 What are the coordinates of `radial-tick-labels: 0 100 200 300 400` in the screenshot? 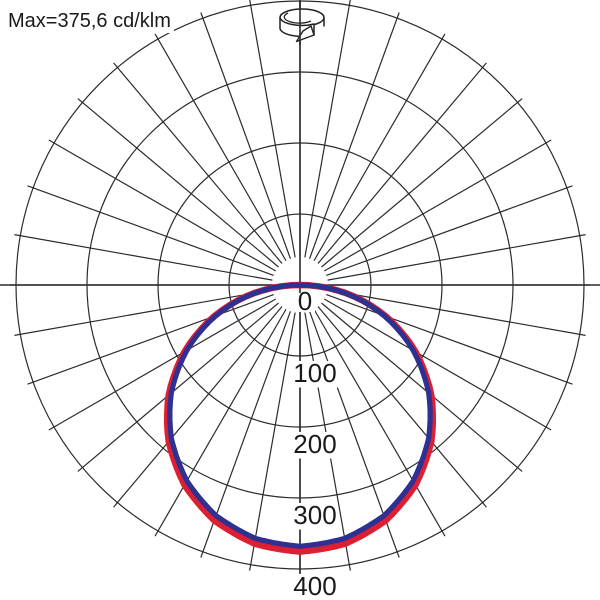 It's located at (315, 443).